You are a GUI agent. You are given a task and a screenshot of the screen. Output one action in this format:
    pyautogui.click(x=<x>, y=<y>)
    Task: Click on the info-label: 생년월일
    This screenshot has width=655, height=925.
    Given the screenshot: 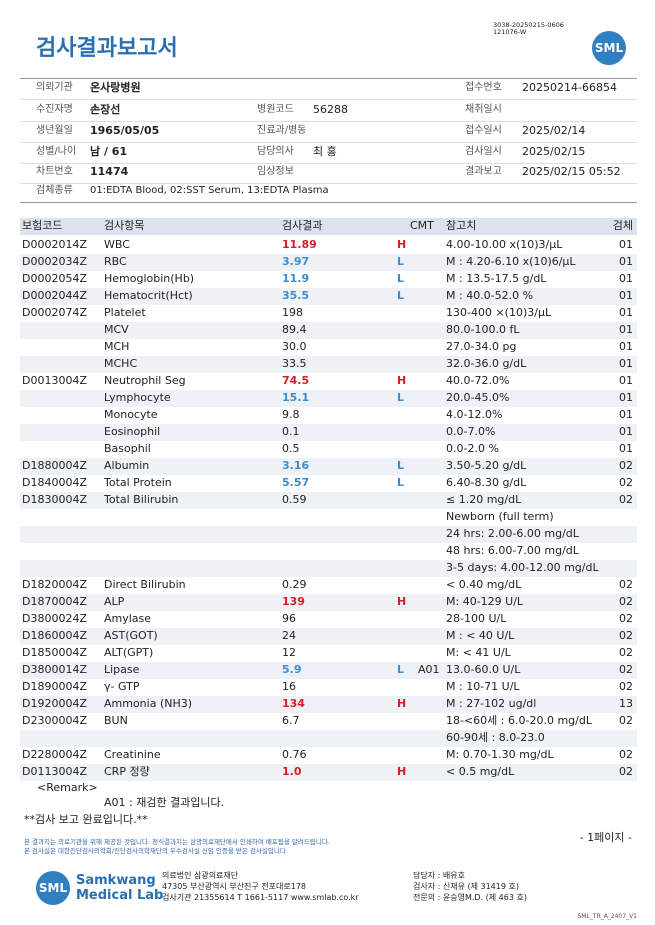 What is the action you would take?
    pyautogui.click(x=54, y=130)
    